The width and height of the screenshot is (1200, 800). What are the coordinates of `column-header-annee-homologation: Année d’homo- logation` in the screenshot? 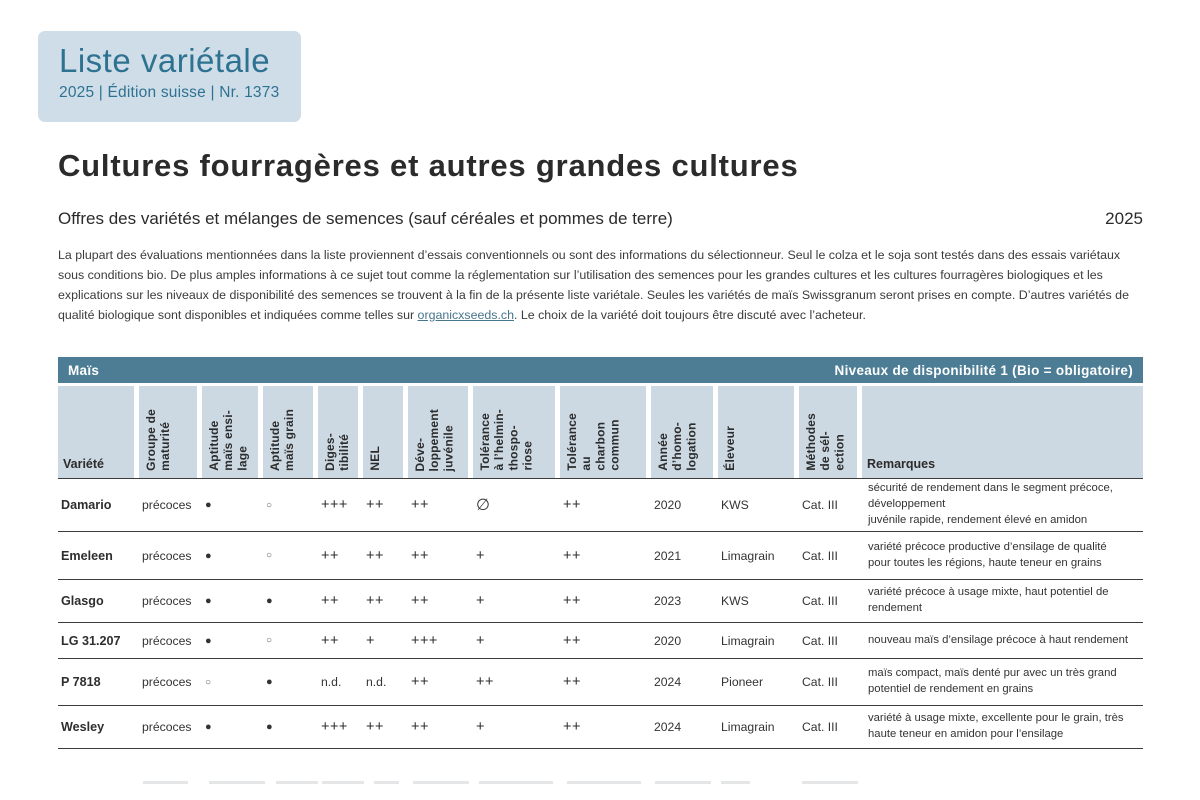 It's located at (682, 432).